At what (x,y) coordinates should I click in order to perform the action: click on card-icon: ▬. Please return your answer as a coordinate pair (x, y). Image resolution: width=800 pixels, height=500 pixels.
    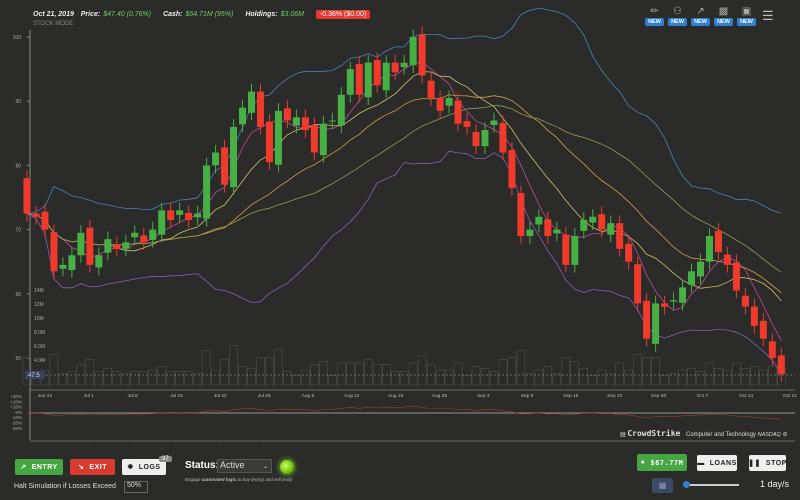
    Looking at the image, I should click on (701, 463).